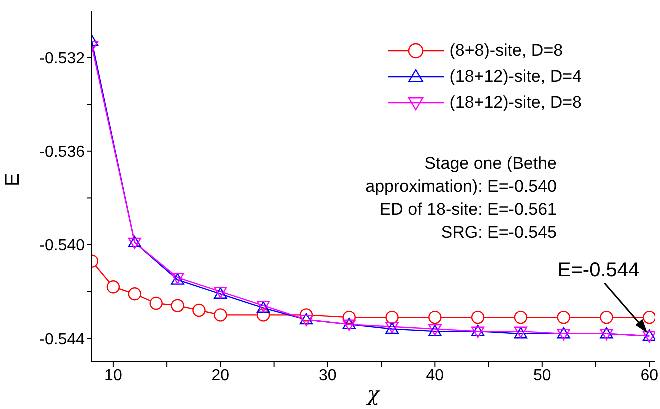 Image resolution: width=660 pixels, height=409 pixels. Describe the element at coordinates (373, 394) in the screenshot. I see `x-axis-title: χ` at that location.